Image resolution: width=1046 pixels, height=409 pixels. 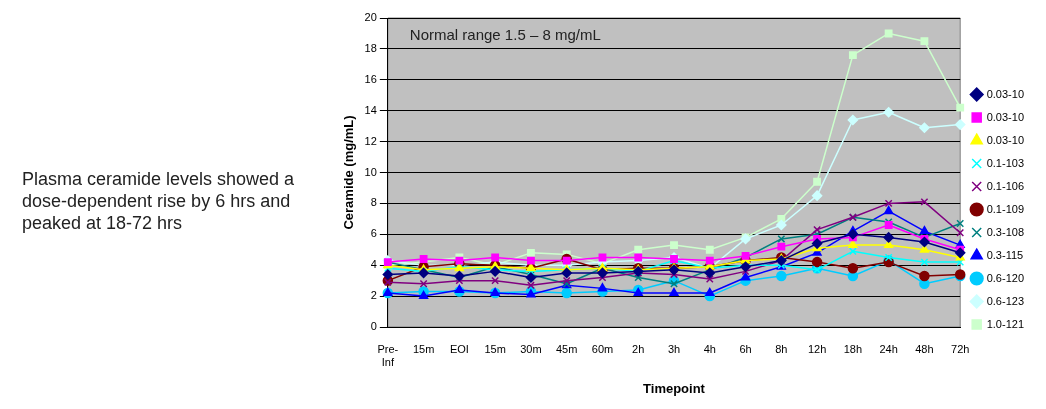 I want to click on x-tick-label: 12h, so click(x=817, y=348).